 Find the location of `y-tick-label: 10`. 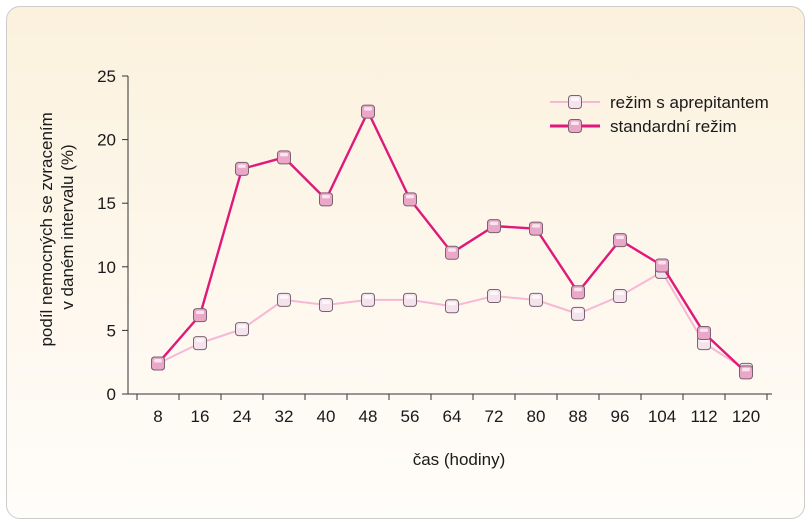

y-tick-label: 10 is located at coordinates (106, 267).